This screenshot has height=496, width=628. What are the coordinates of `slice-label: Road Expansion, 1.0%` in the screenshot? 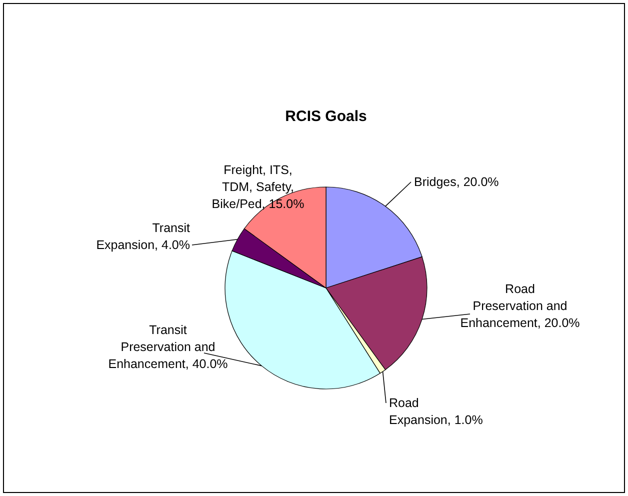 It's located at (436, 411).